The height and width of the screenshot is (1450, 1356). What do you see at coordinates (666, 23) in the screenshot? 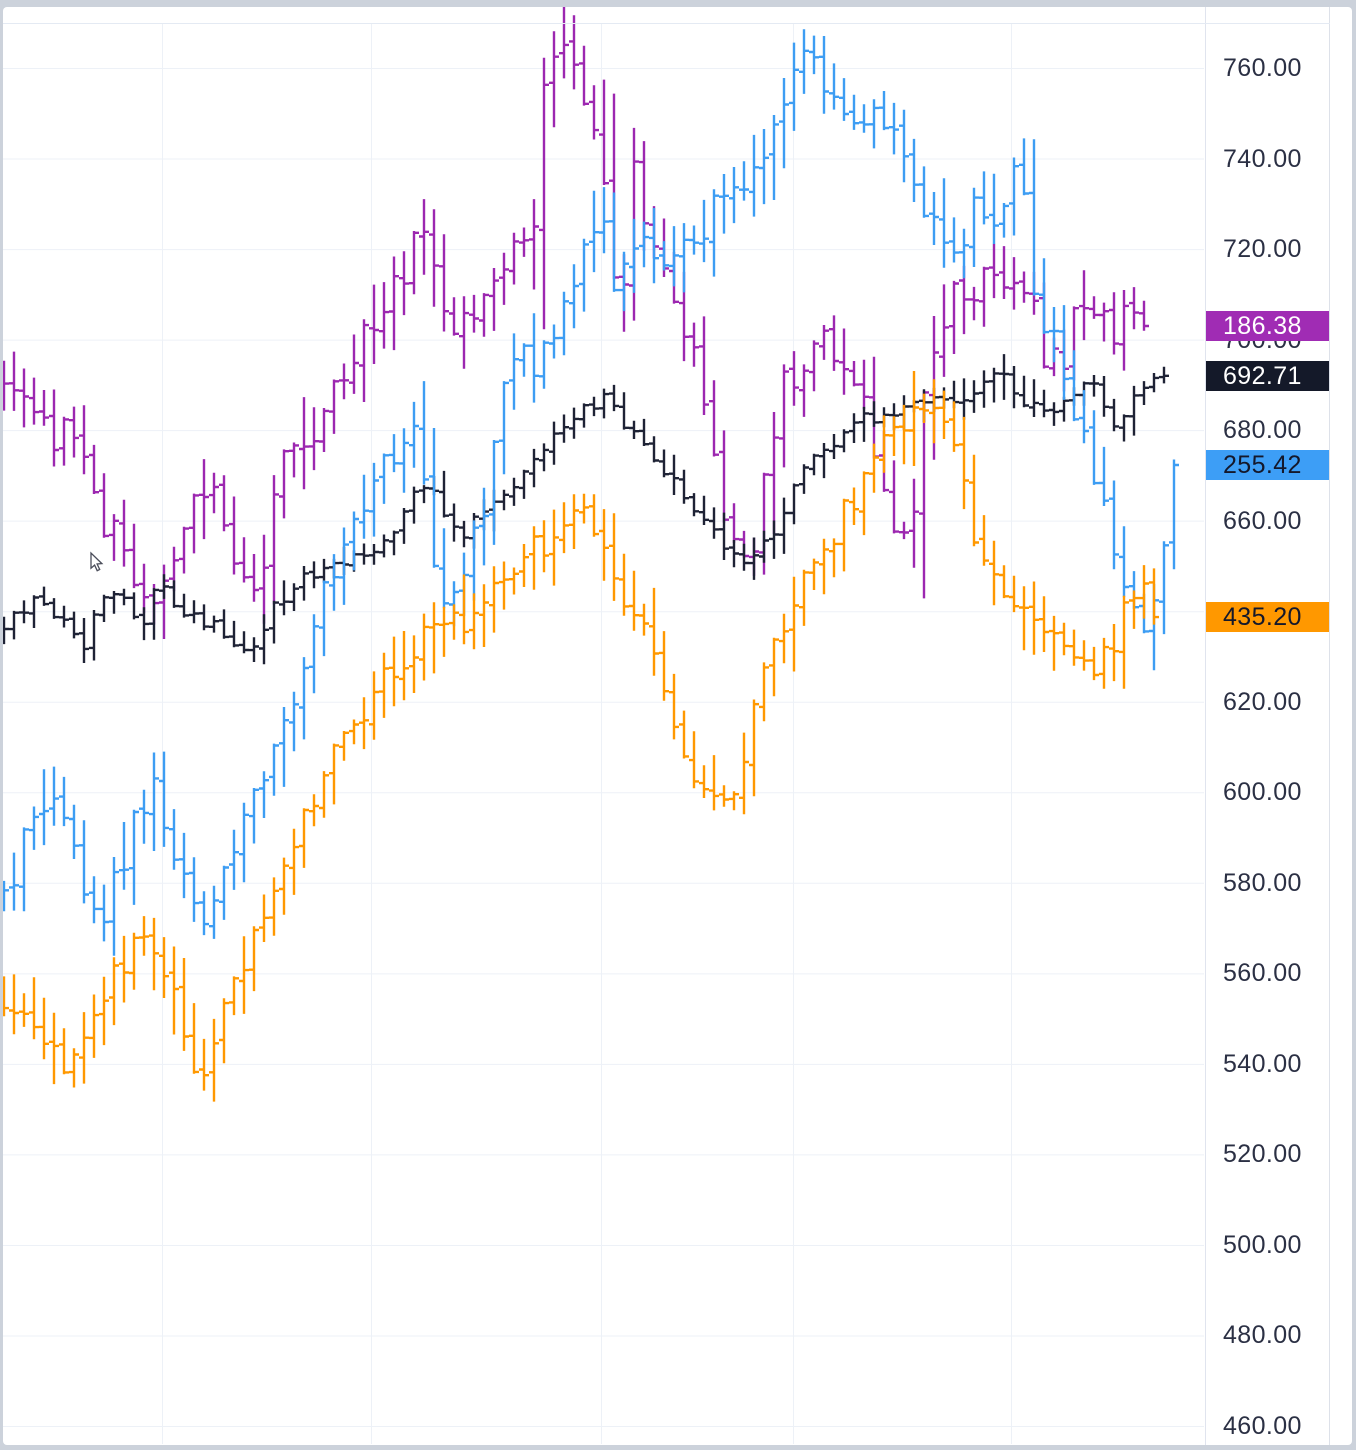
I see `pane-top-divider` at bounding box center [666, 23].